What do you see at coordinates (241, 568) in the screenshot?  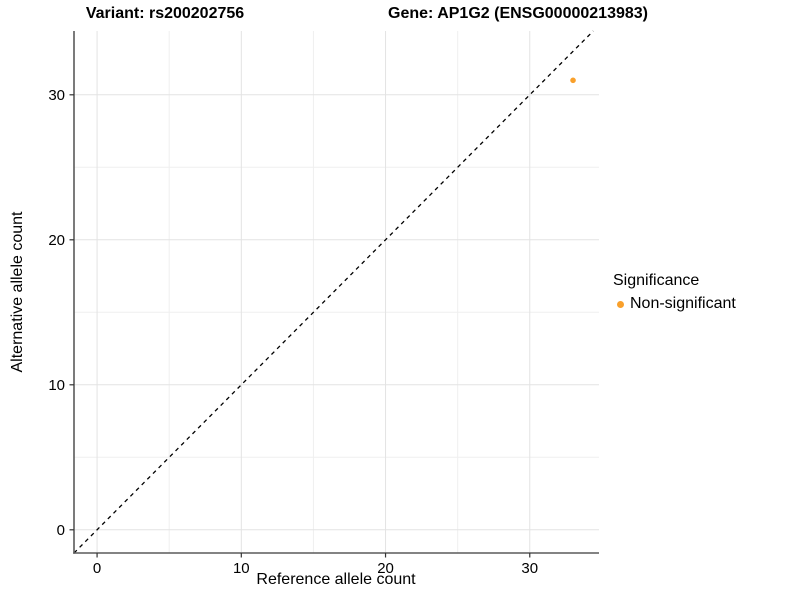 I see `x-tick-label: 10` at bounding box center [241, 568].